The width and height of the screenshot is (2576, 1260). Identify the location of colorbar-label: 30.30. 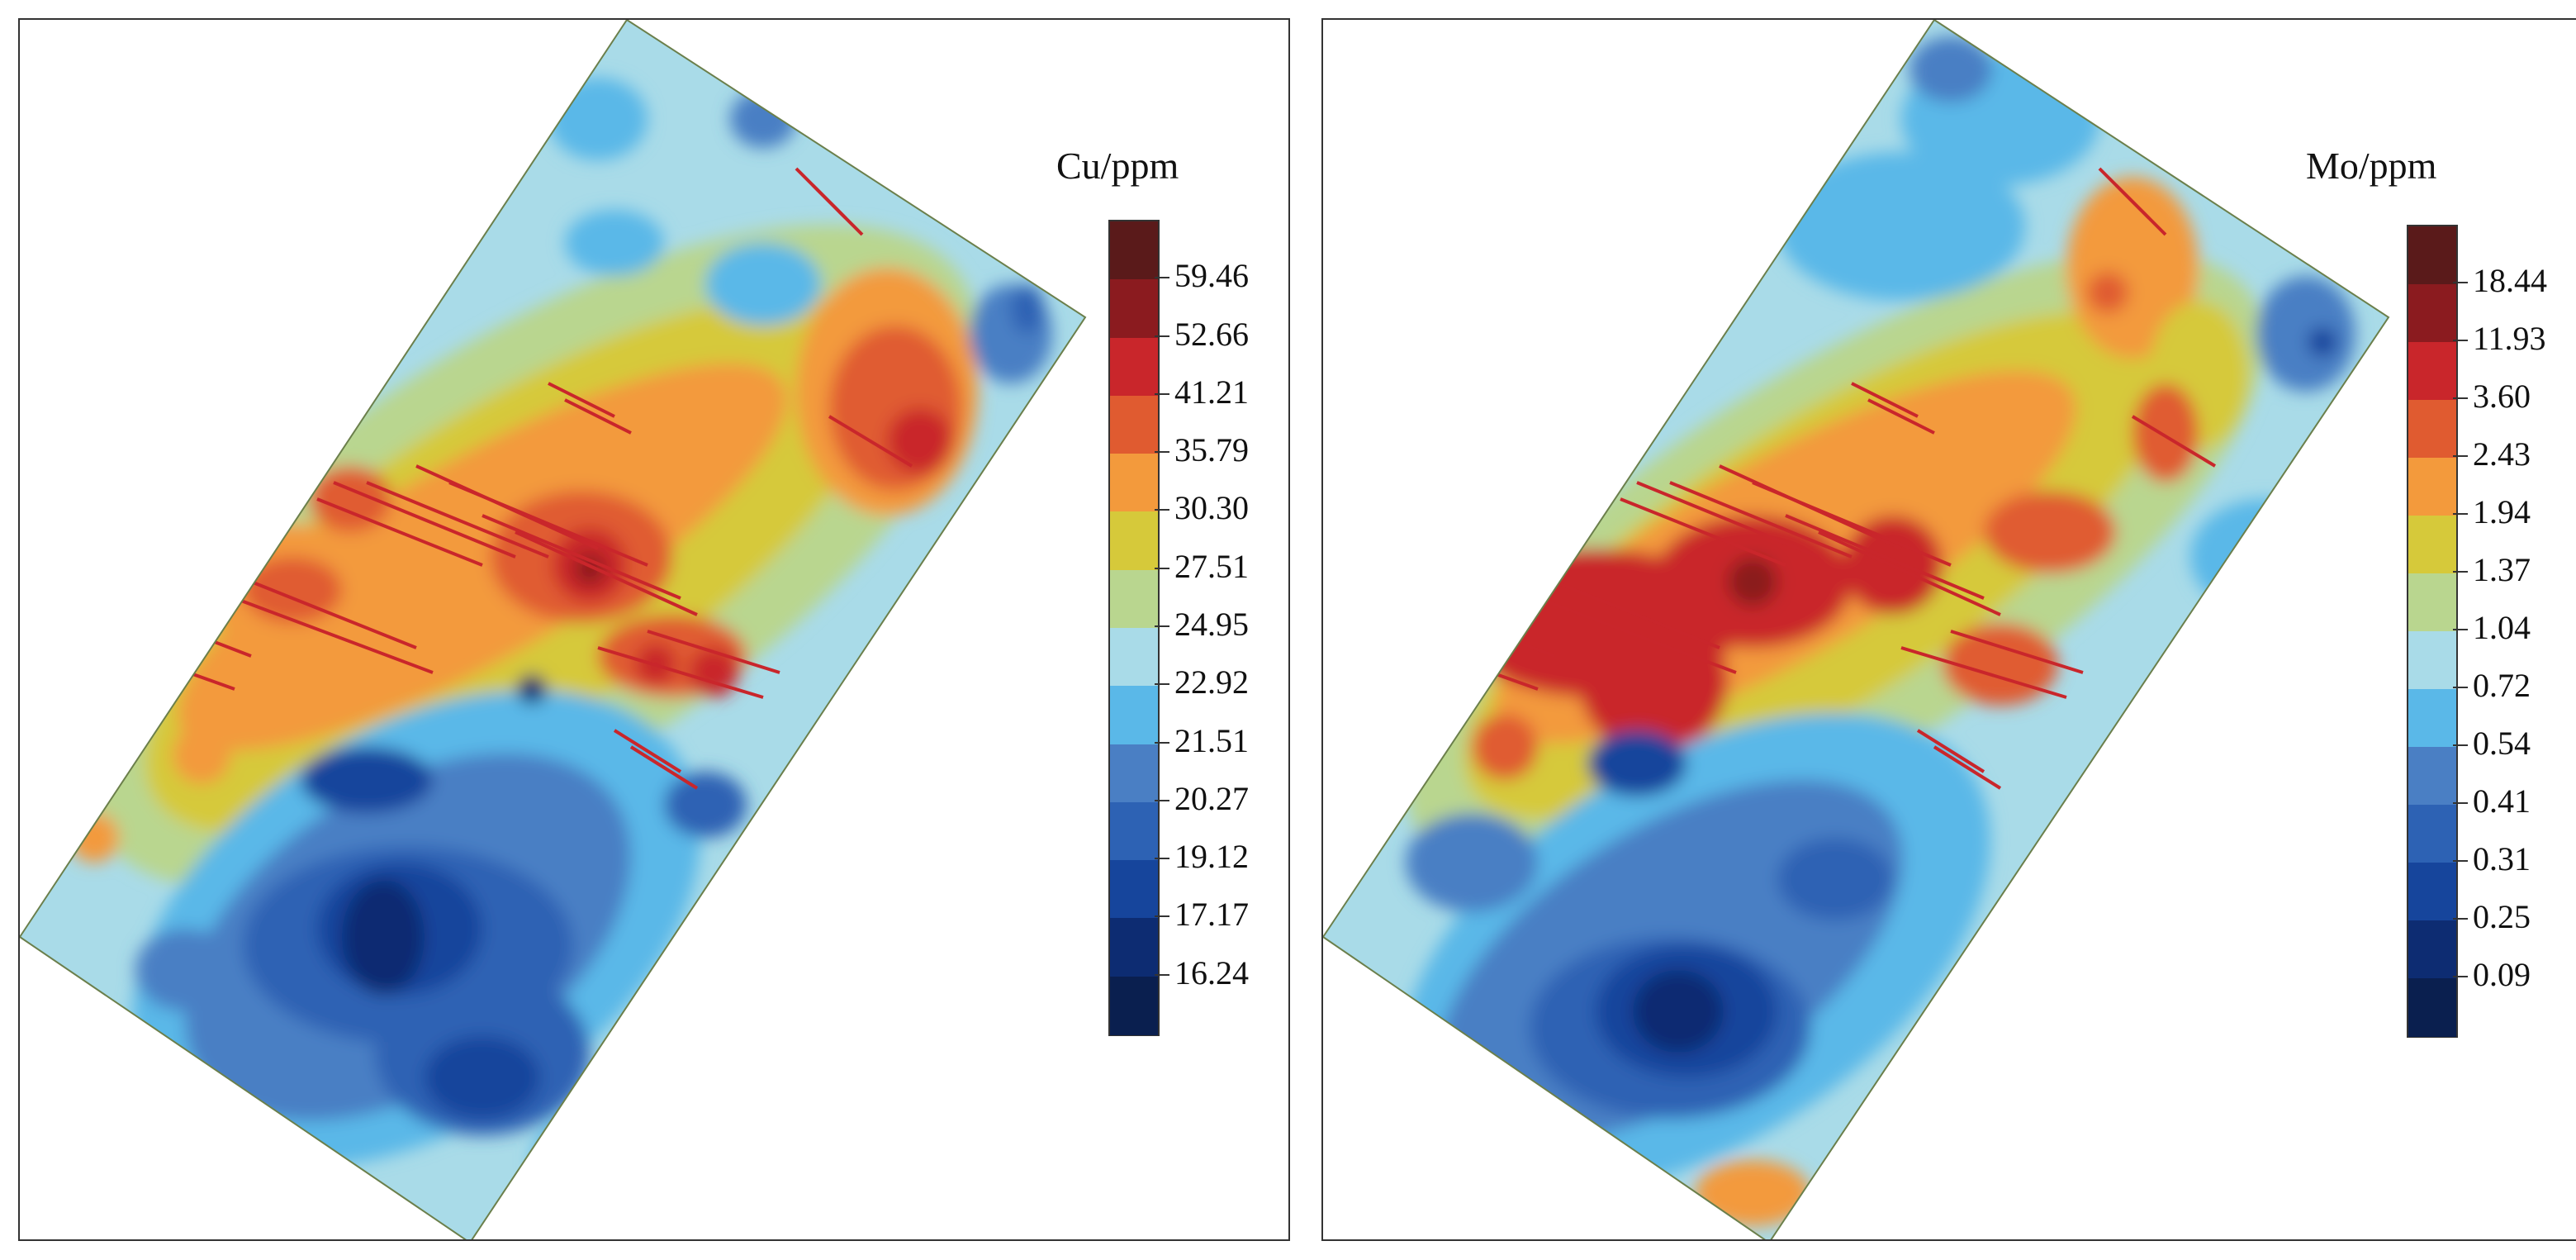
(1211, 508).